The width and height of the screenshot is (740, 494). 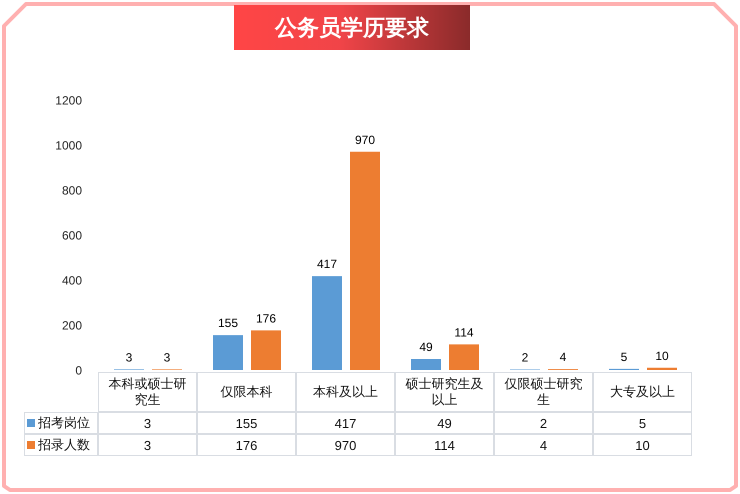 What do you see at coordinates (426, 347) in the screenshot?
I see `data-label: 49` at bounding box center [426, 347].